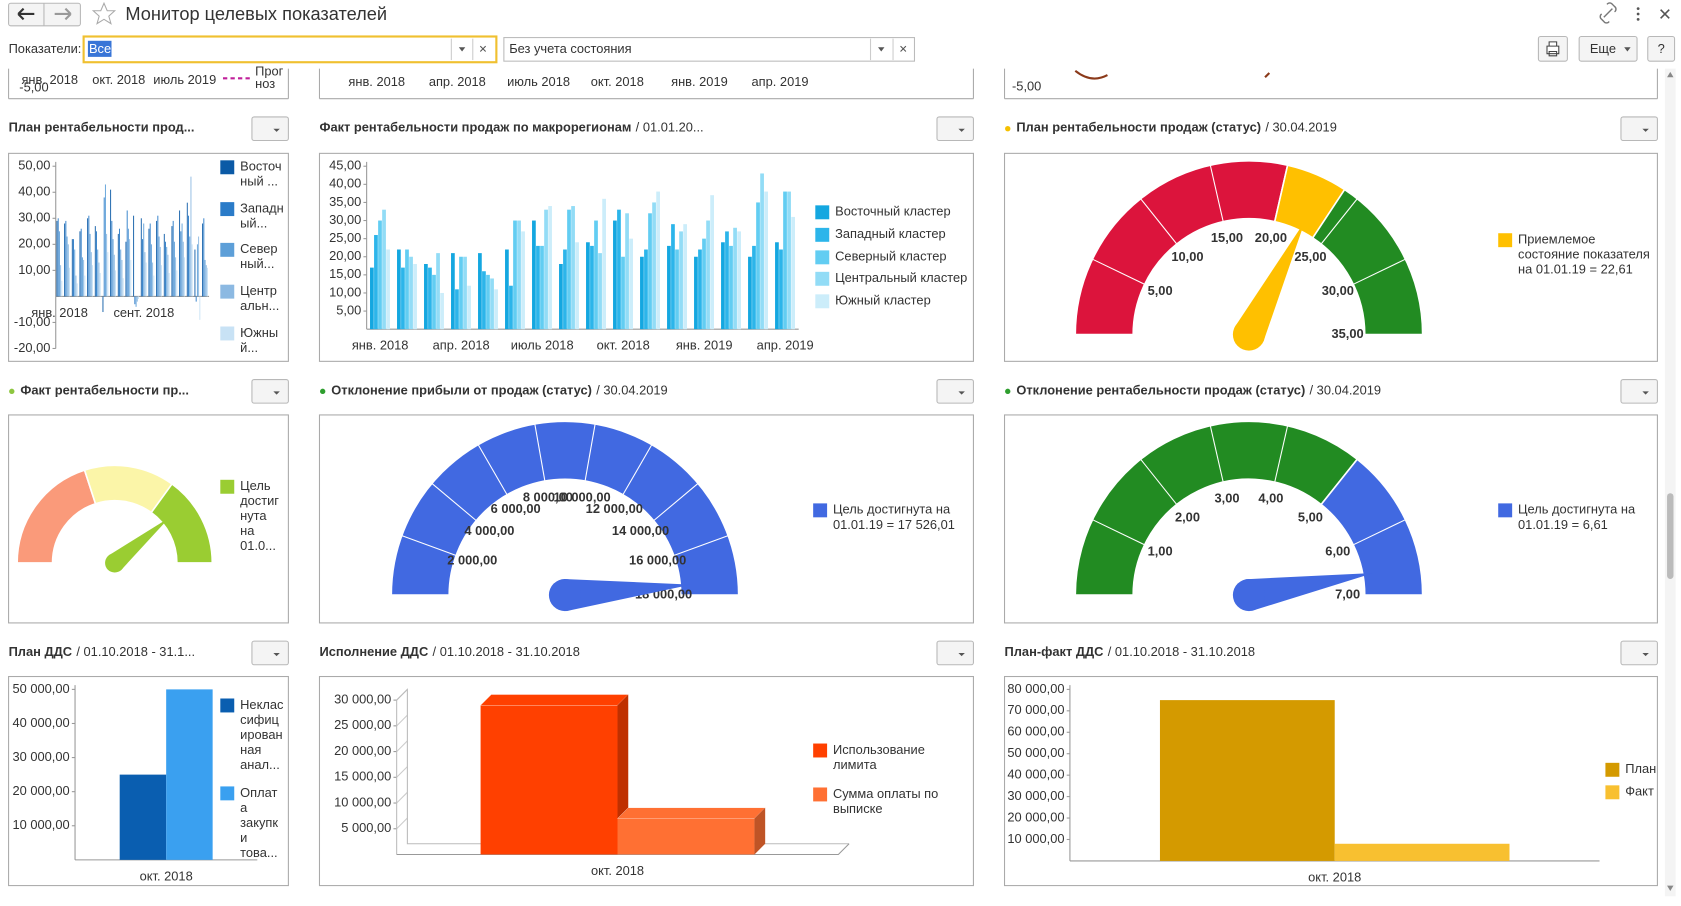 This screenshot has height=906, width=1681. What do you see at coordinates (59, 312) in the screenshot?
I see `x-tick-label: янв. 2018` at bounding box center [59, 312].